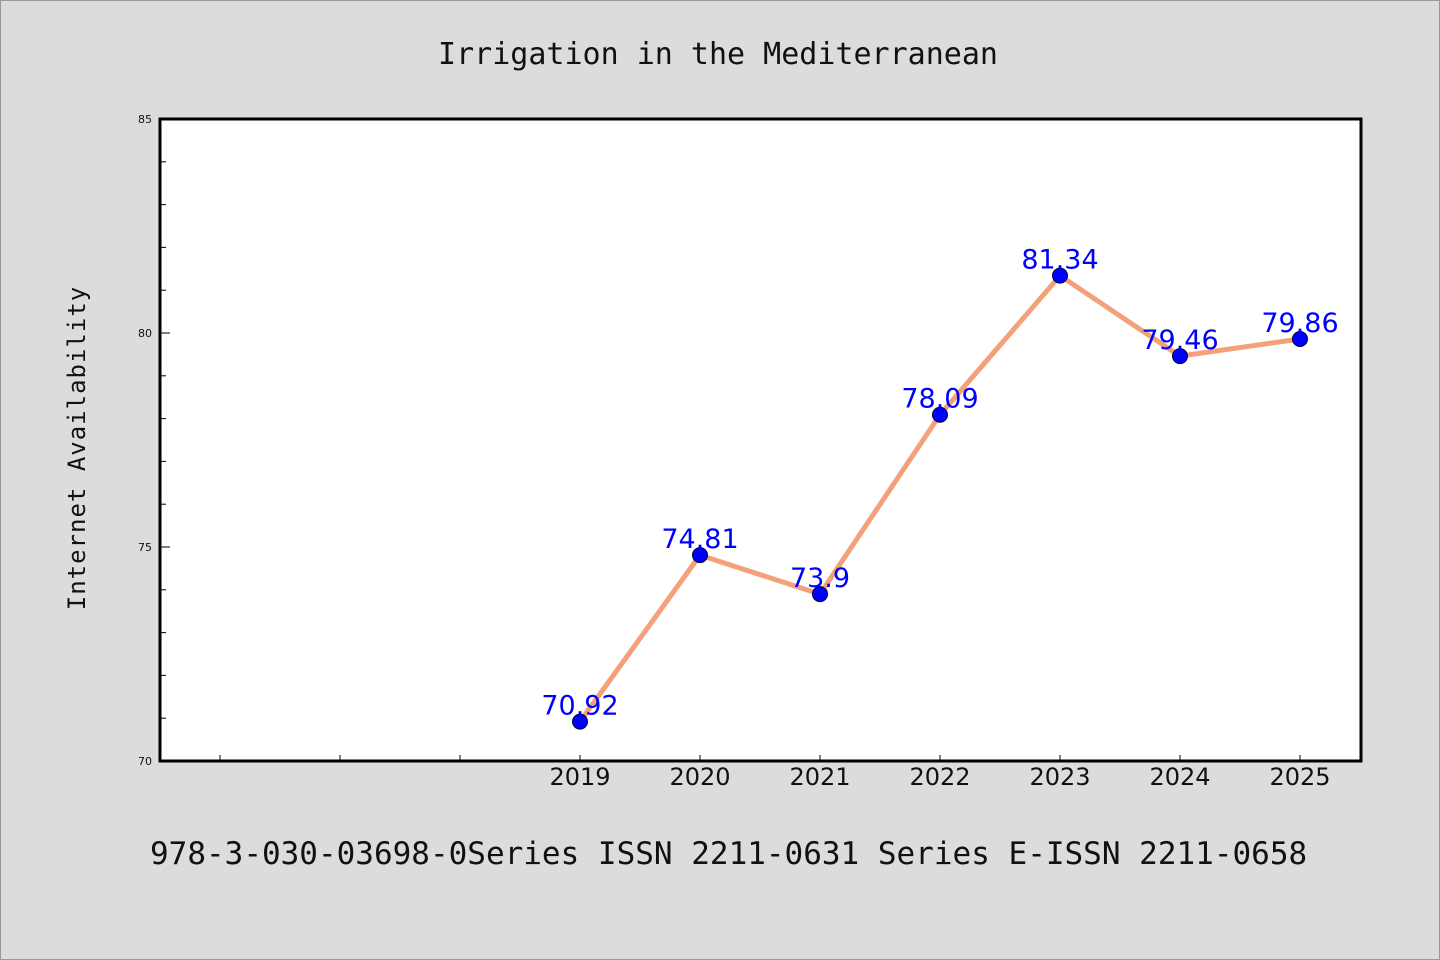  What do you see at coordinates (1179, 777) in the screenshot?
I see `x-tick-label: 2024` at bounding box center [1179, 777].